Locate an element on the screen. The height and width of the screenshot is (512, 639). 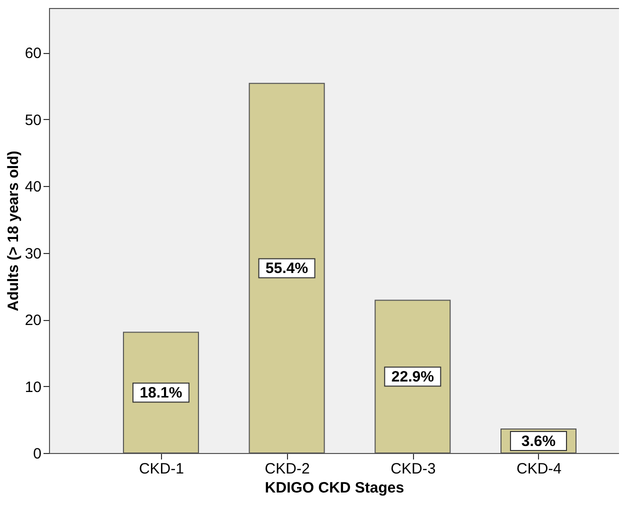
x-axis-title: KDIGO CKD Stages is located at coordinates (334, 488).